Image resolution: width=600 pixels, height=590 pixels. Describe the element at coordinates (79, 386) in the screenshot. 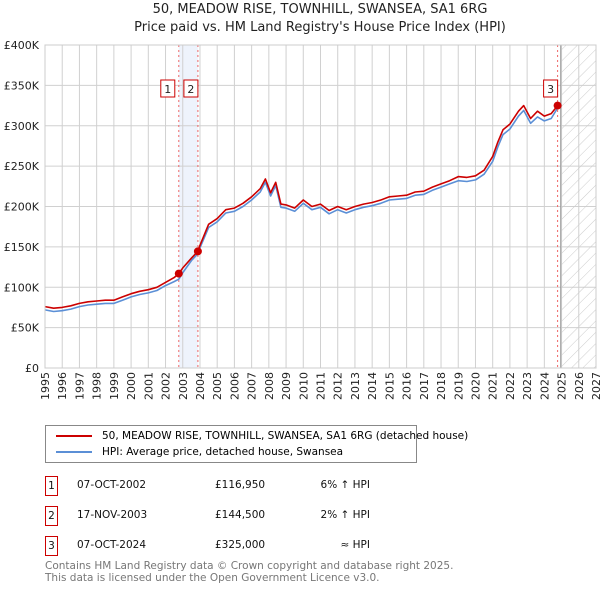

I see `x-tick-label: 1997` at that location.